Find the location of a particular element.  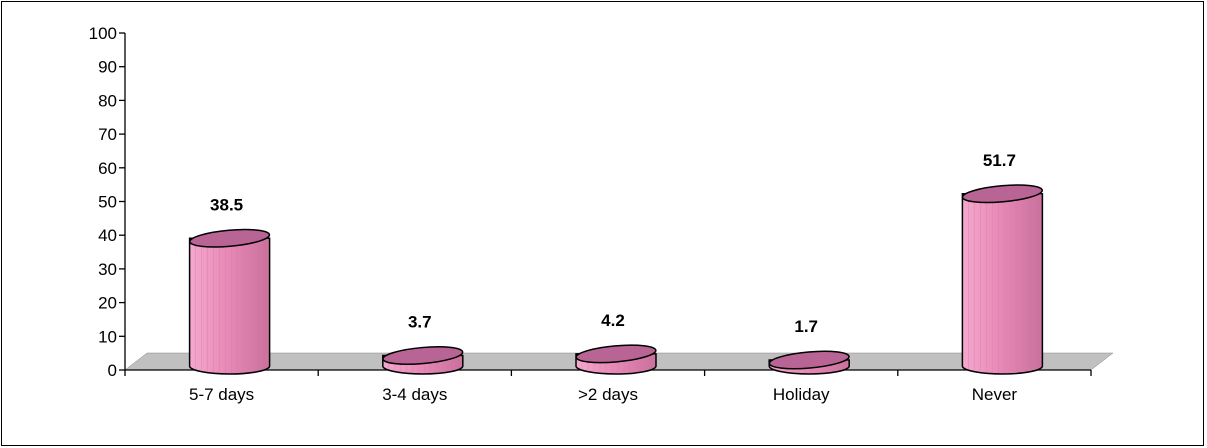

x-tick-label: Holiday is located at coordinates (801, 394).